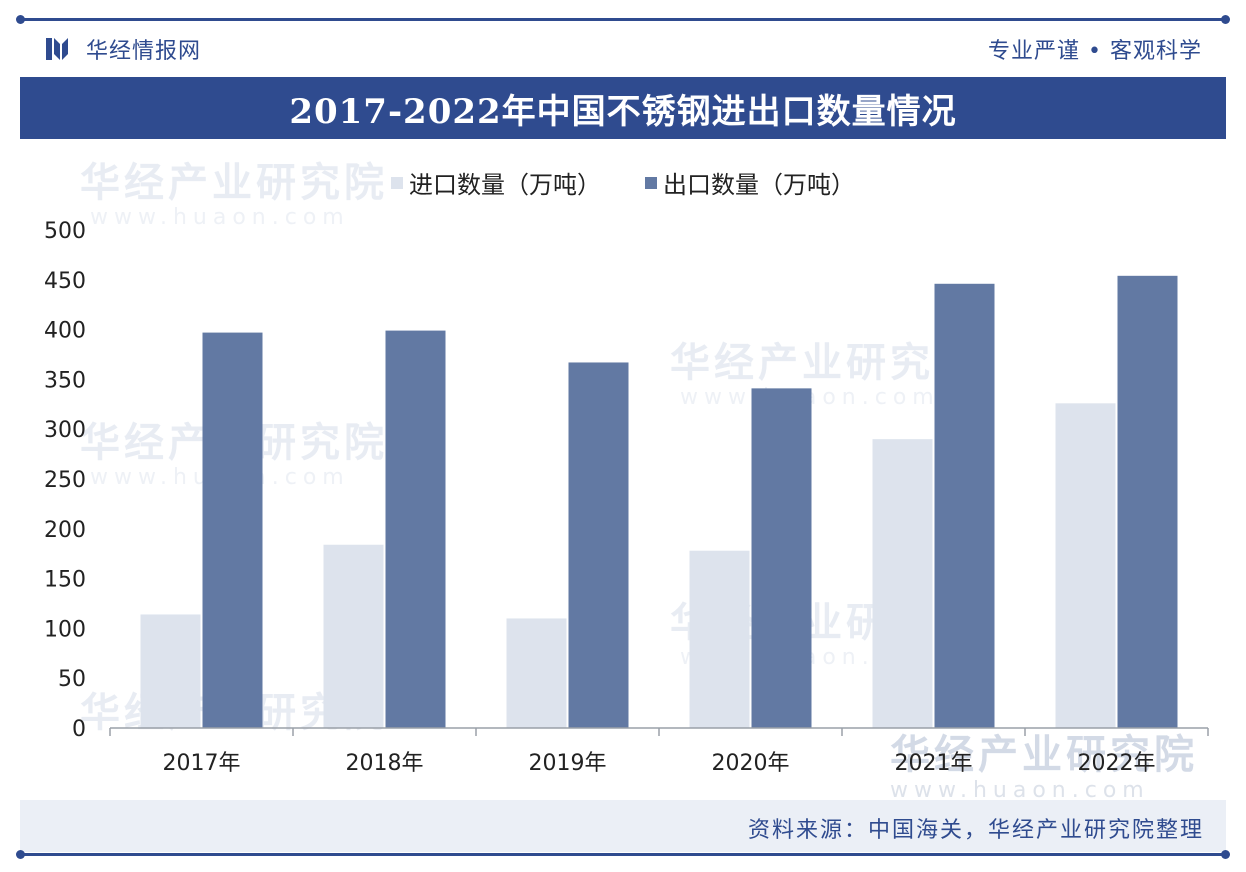  What do you see at coordinates (65, 629) in the screenshot?
I see `y-tick-label: 100` at bounding box center [65, 629].